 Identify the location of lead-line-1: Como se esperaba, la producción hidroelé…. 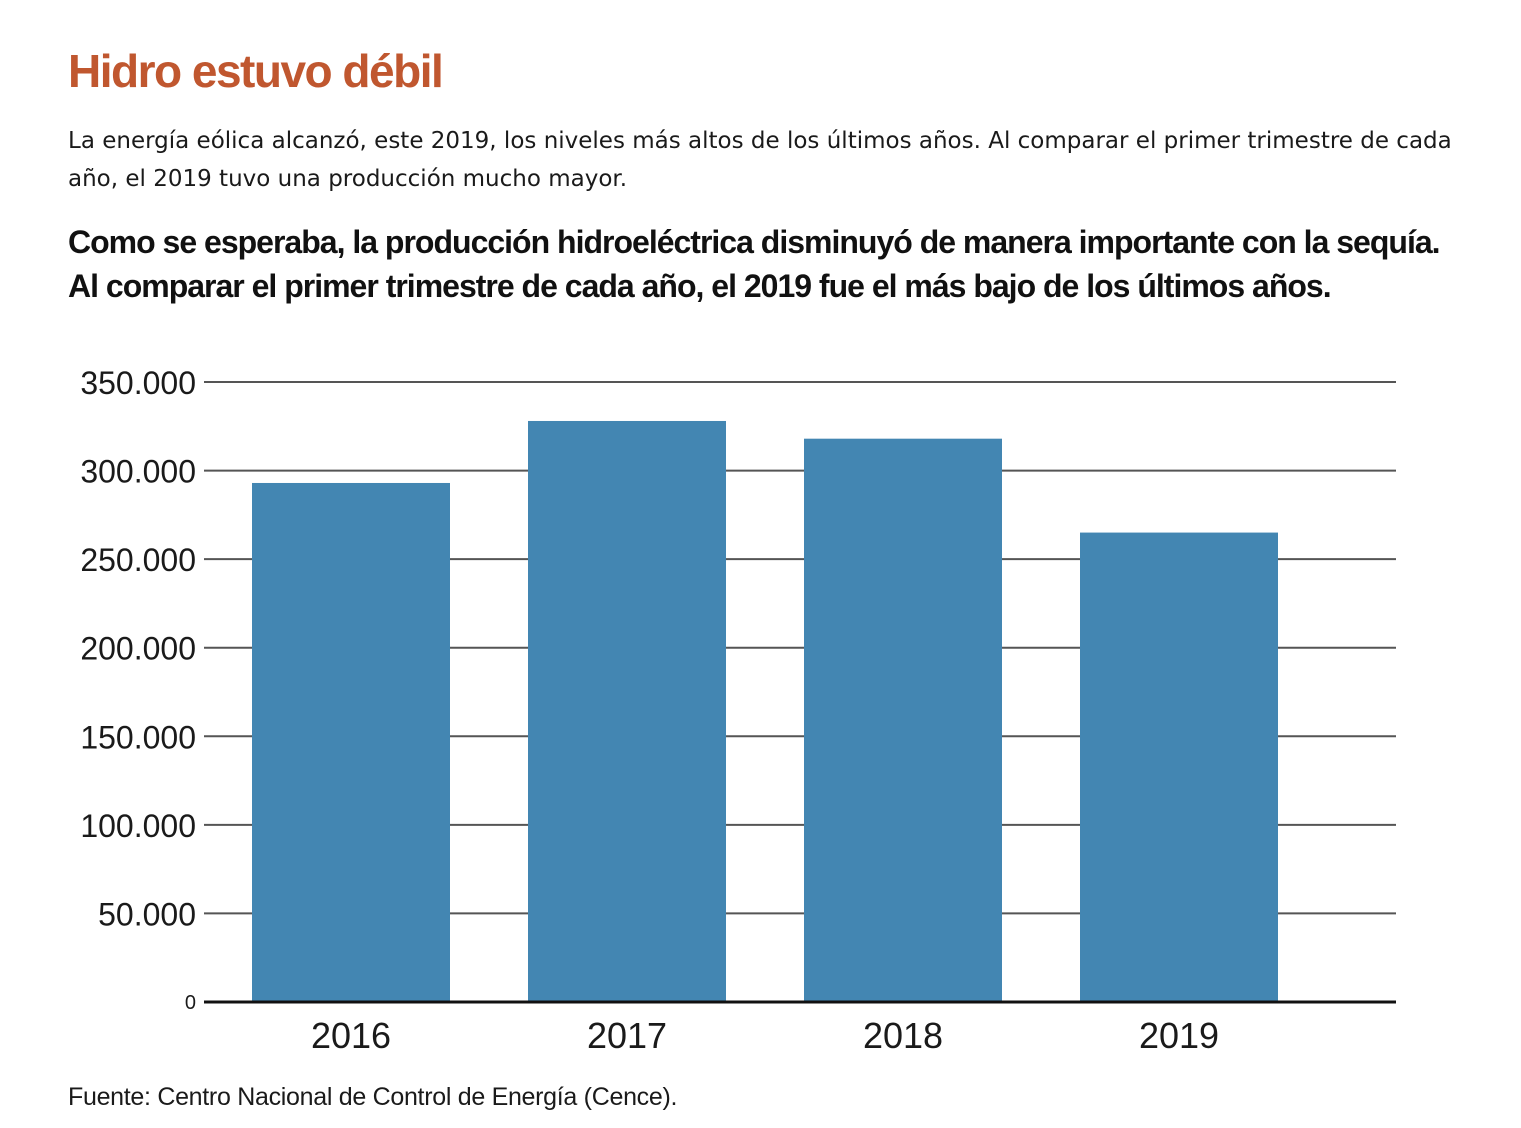
(754, 242).